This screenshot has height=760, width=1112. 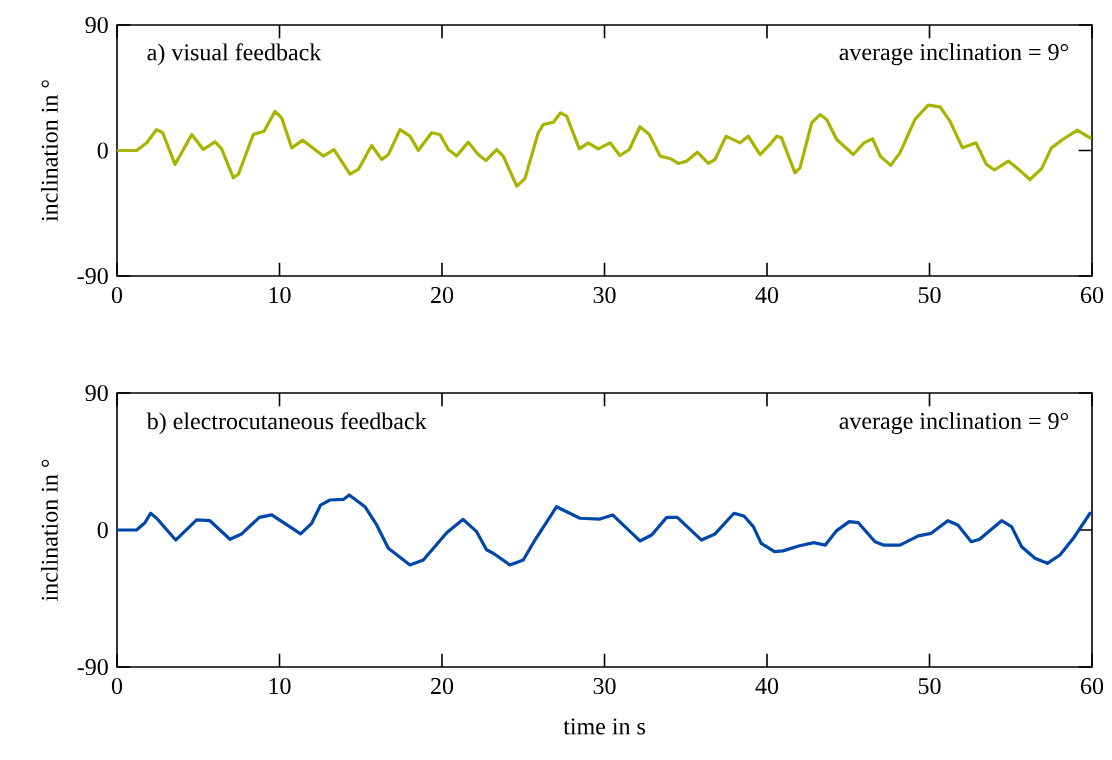 I want to click on annotation: b) electrocutaneous feedback, so click(x=286, y=423).